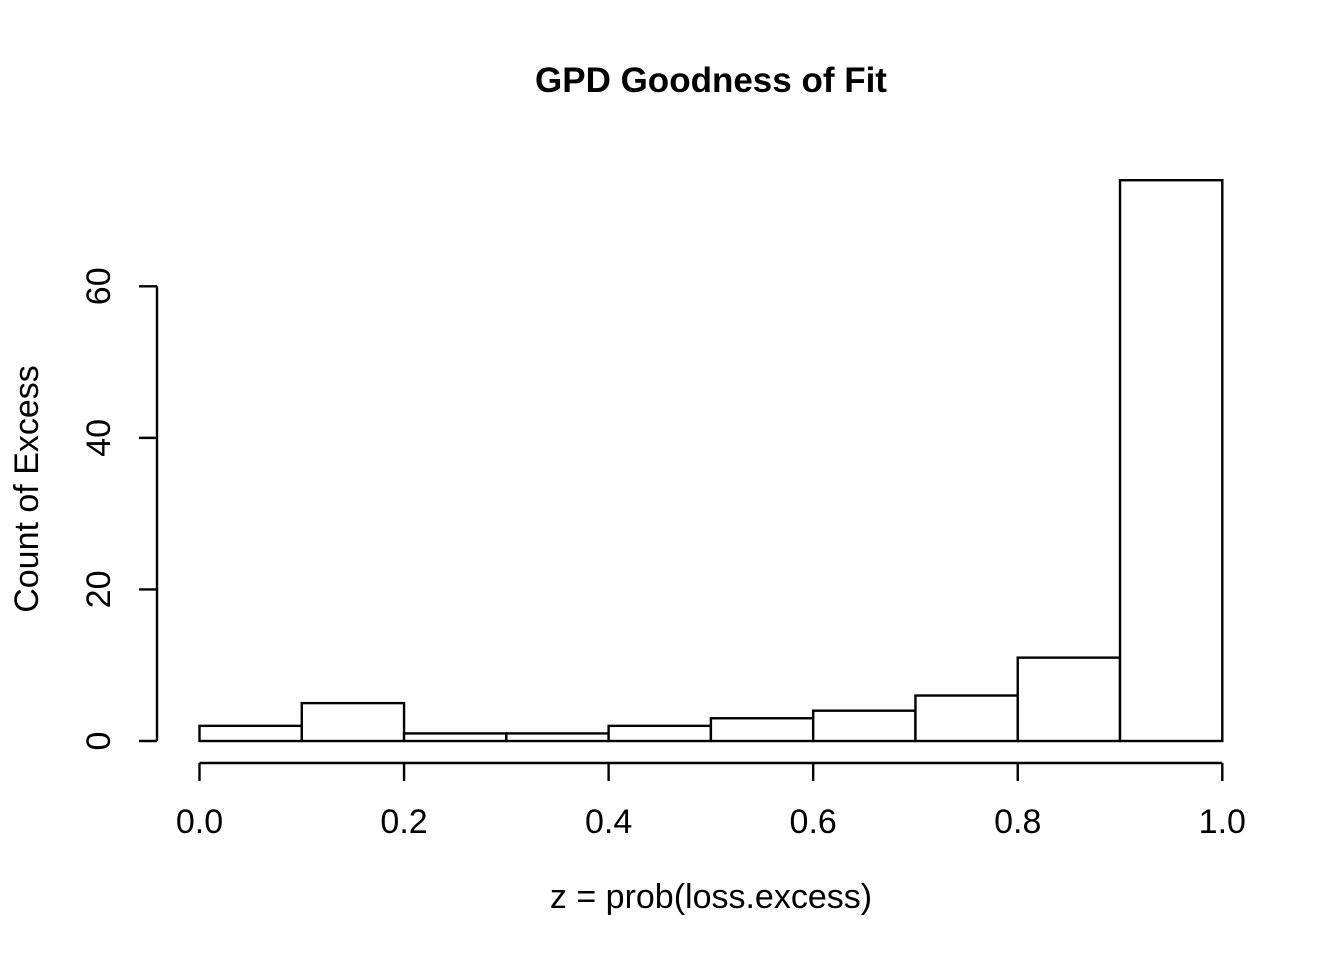  What do you see at coordinates (813, 822) in the screenshot?
I see `x-tick-label: 0.6` at bounding box center [813, 822].